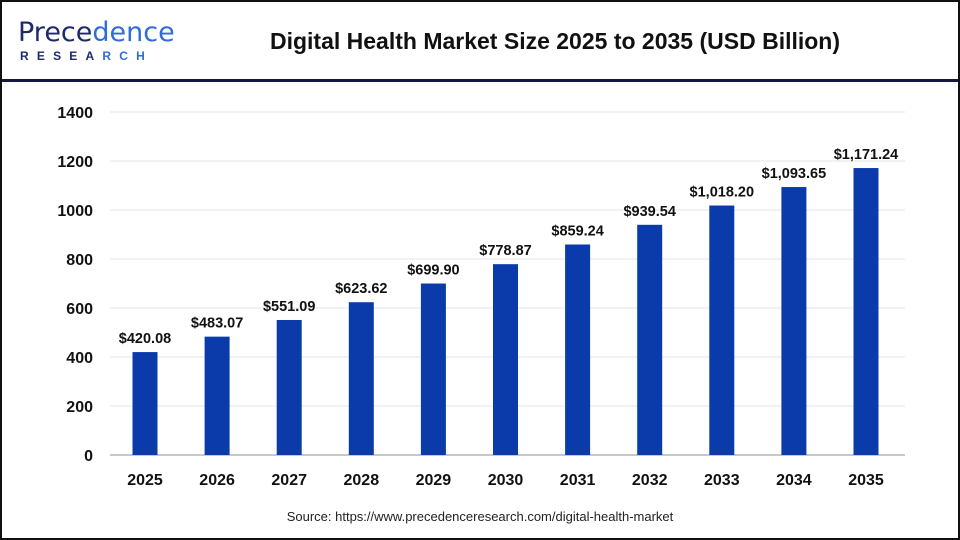 This screenshot has width=960, height=540. I want to click on y-tick-label: 1400, so click(75, 113).